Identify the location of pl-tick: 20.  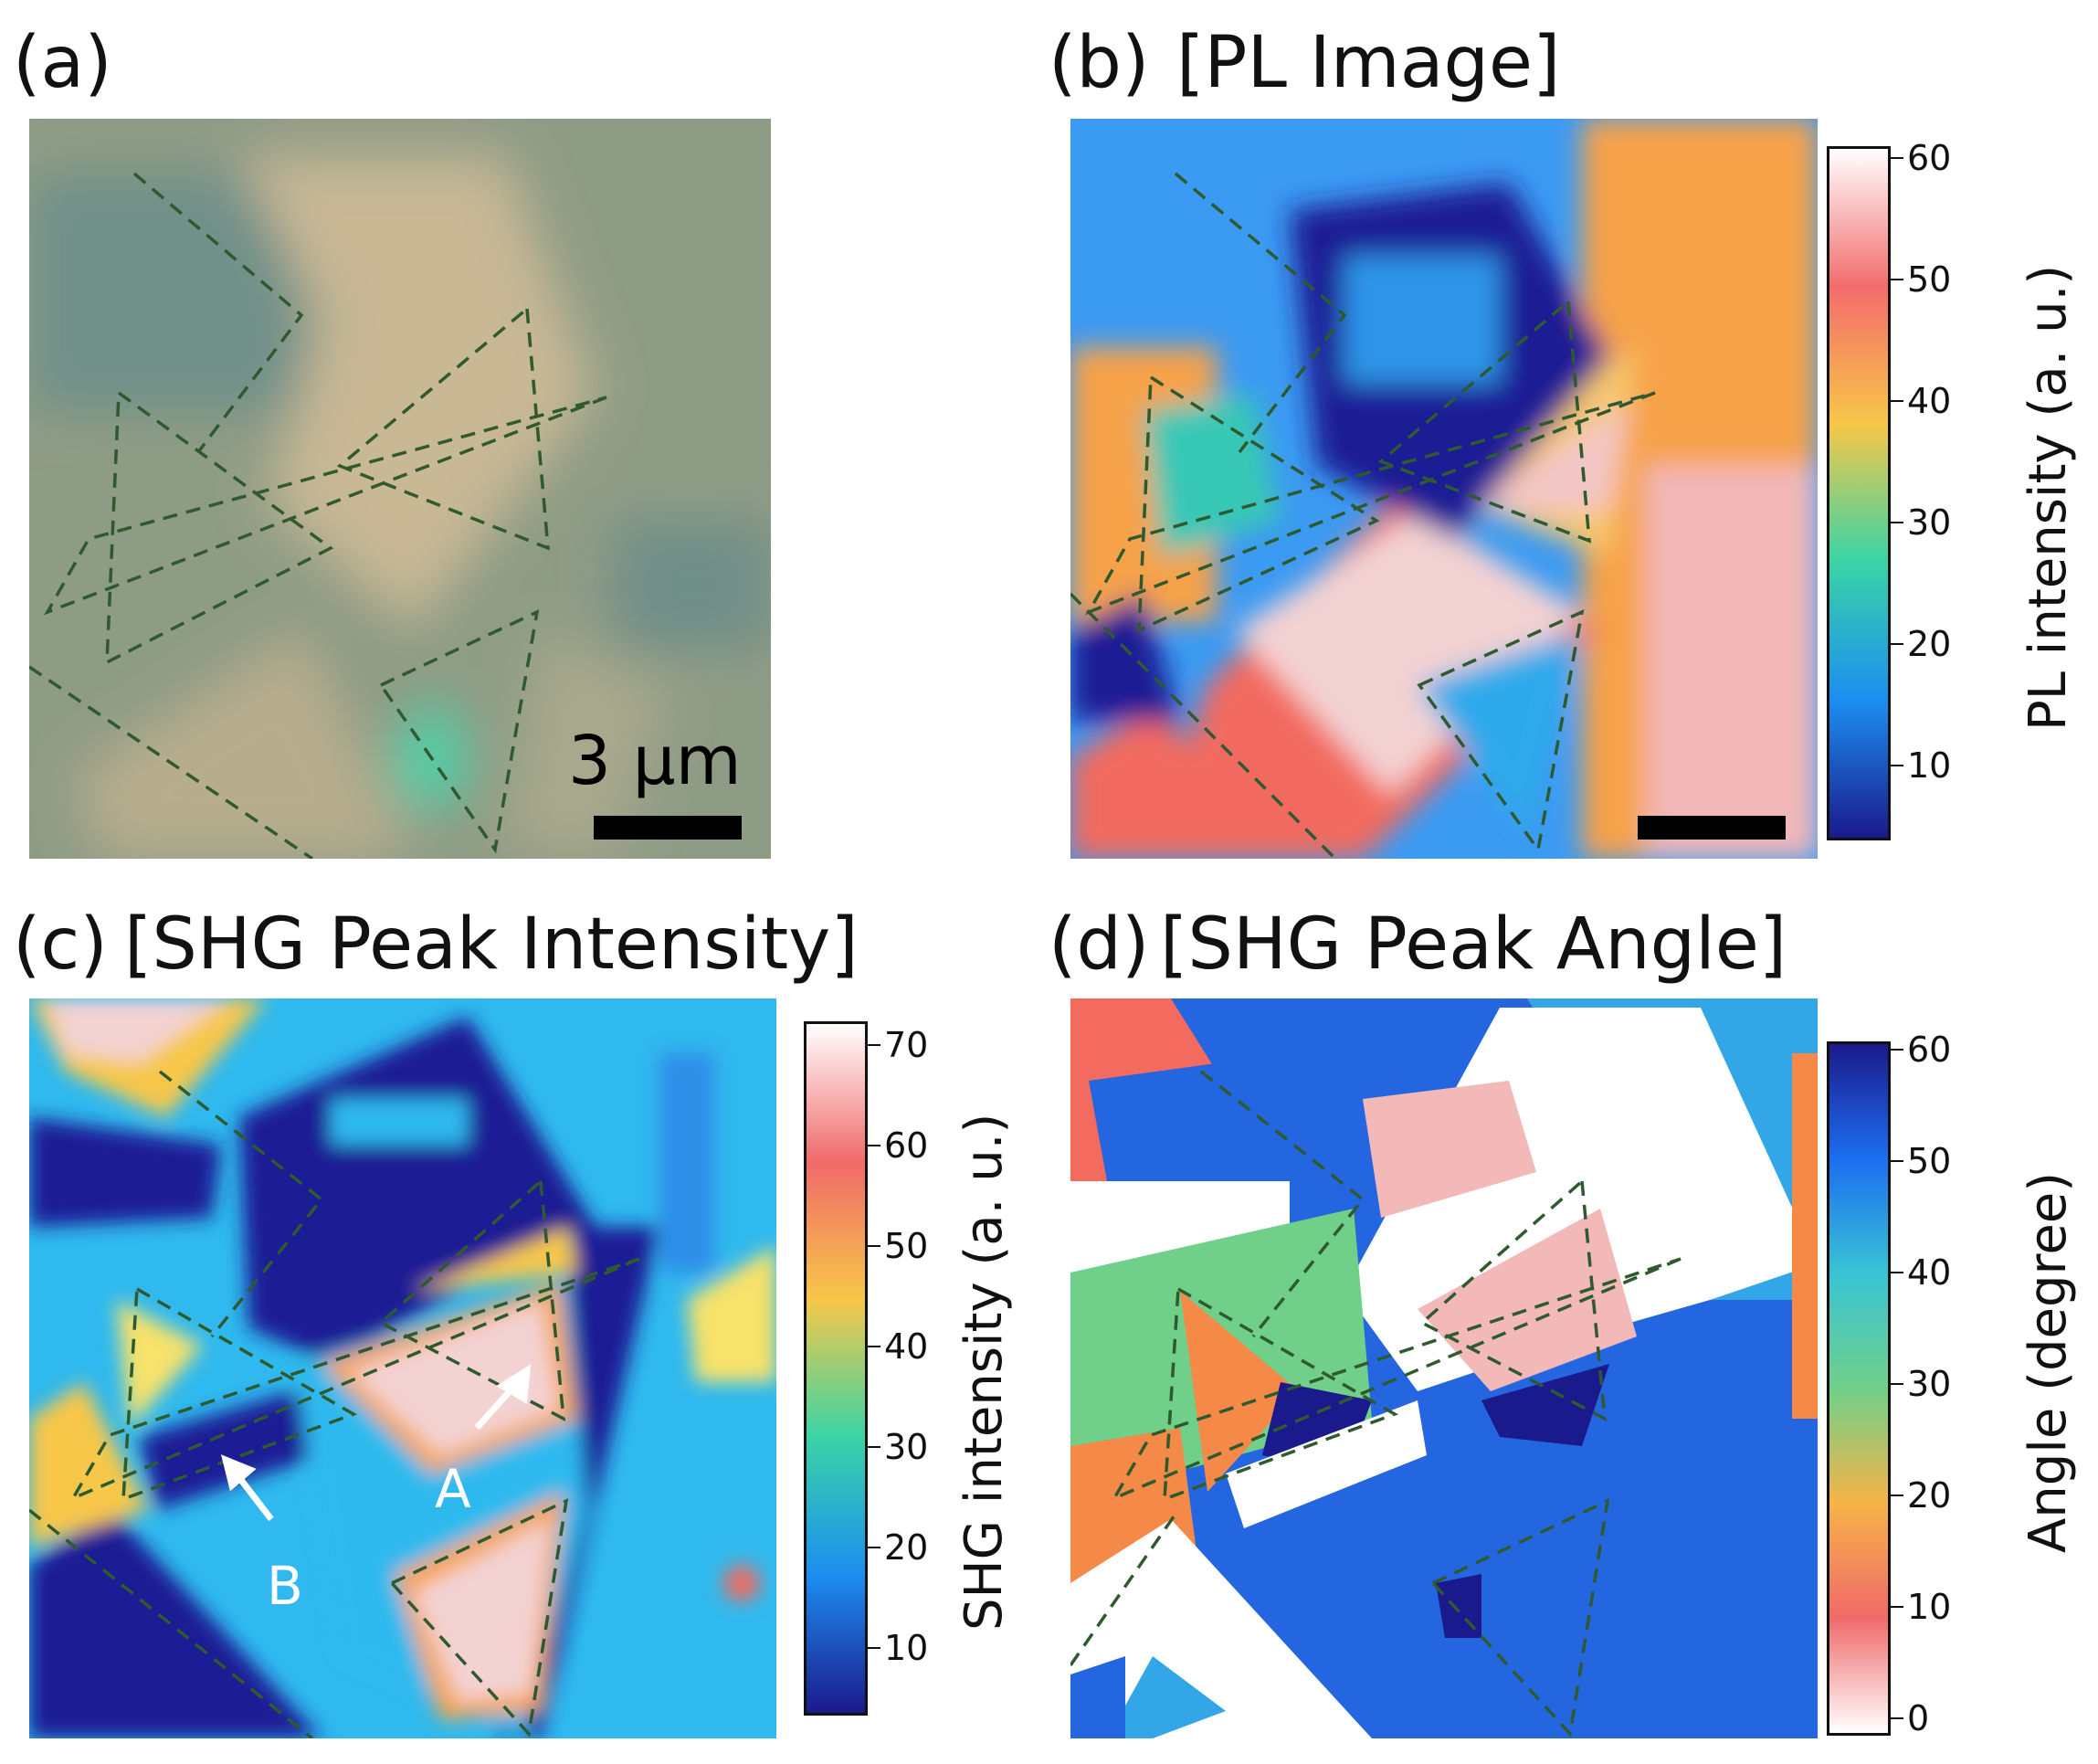
(1929, 644).